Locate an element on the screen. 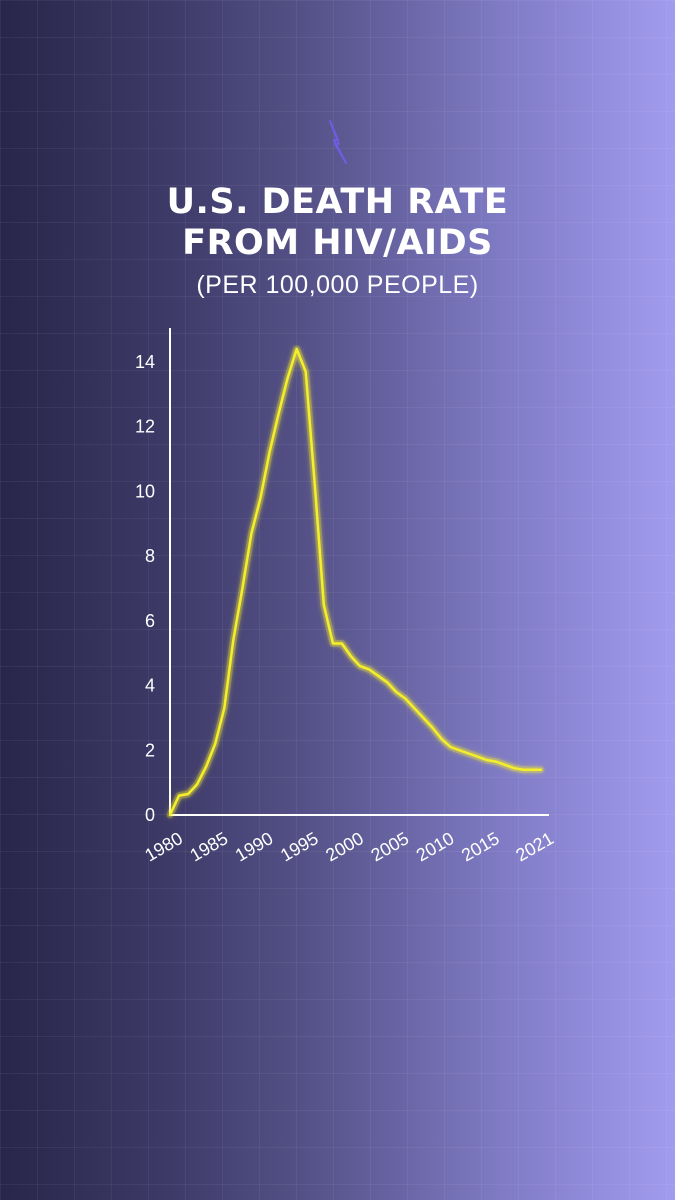  y-tick-label: 4 is located at coordinates (150, 686).